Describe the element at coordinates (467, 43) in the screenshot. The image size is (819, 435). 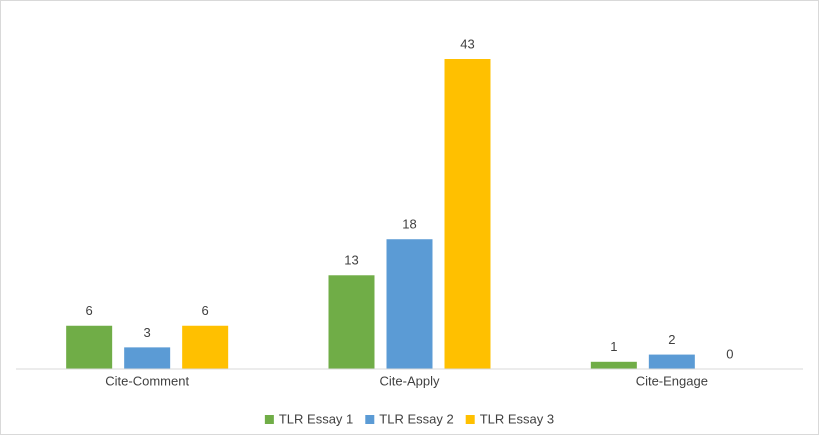
I see `data-label: 43` at that location.